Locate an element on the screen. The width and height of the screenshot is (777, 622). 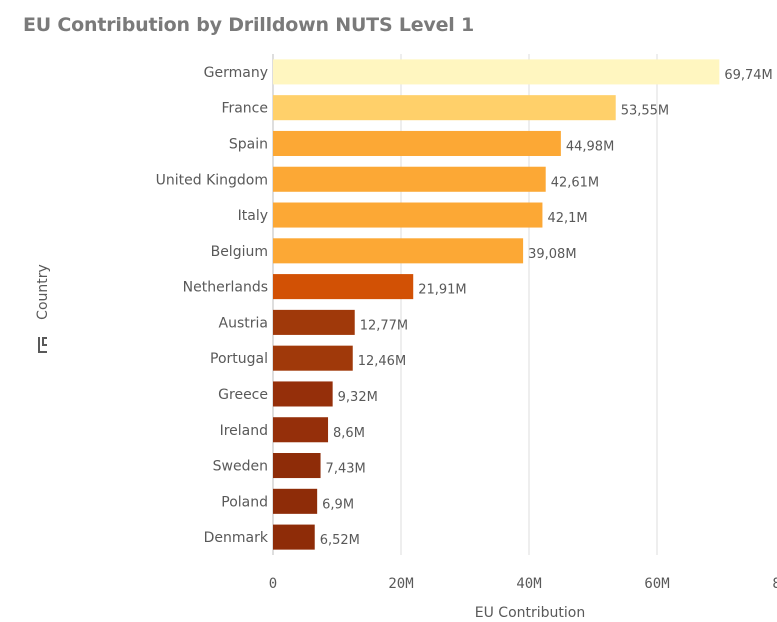
category-label: Sweden is located at coordinates (240, 467).